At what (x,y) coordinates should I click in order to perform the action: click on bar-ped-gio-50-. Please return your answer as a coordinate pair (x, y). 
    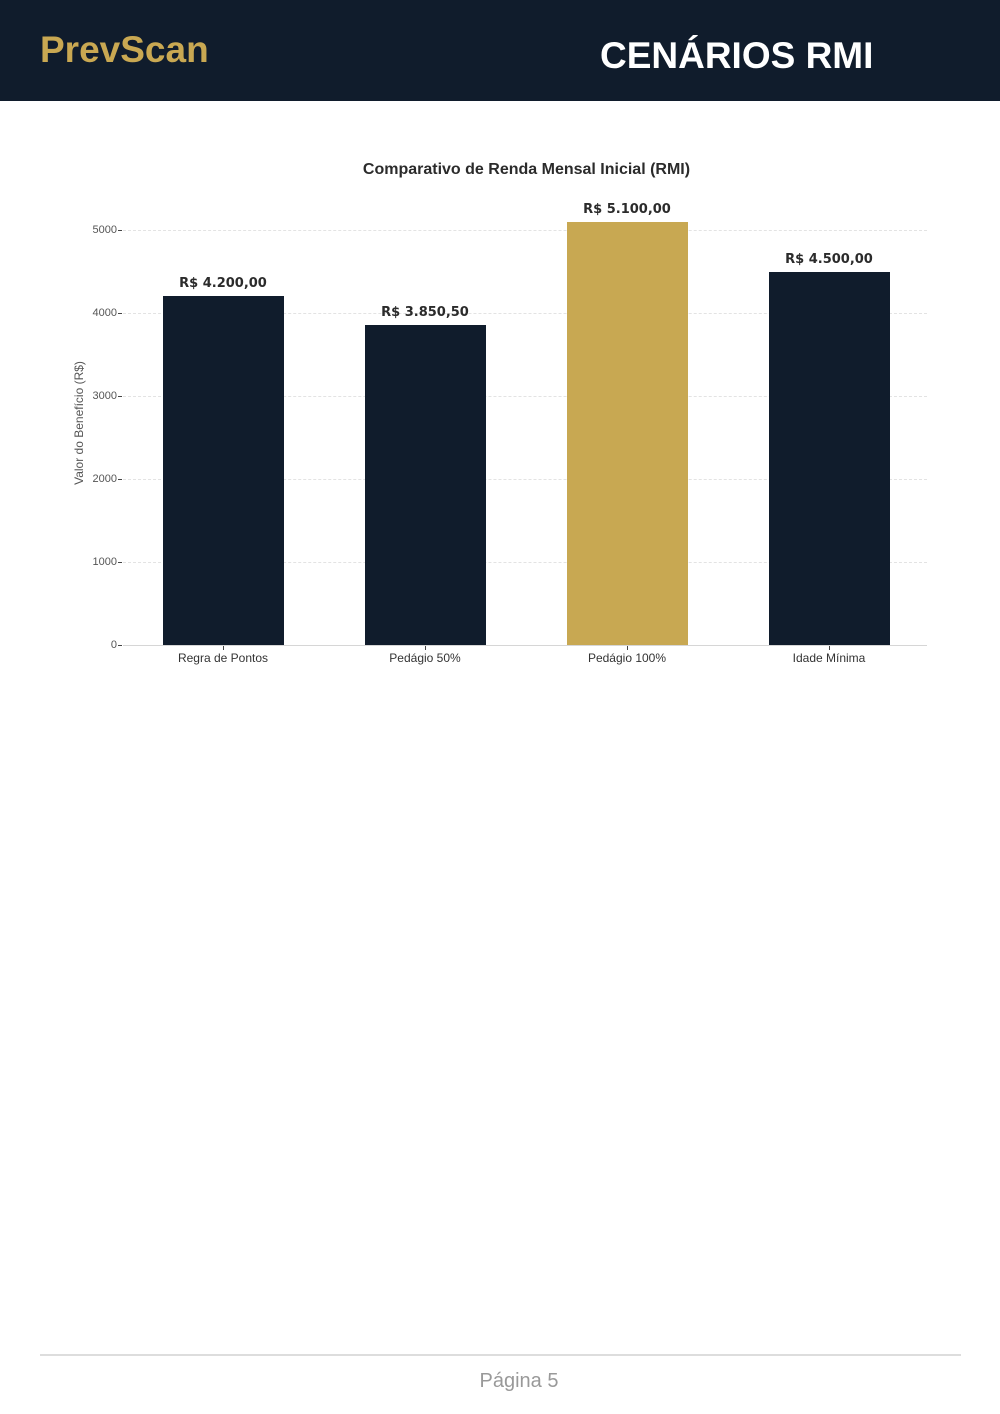
    Looking at the image, I should click on (425, 485).